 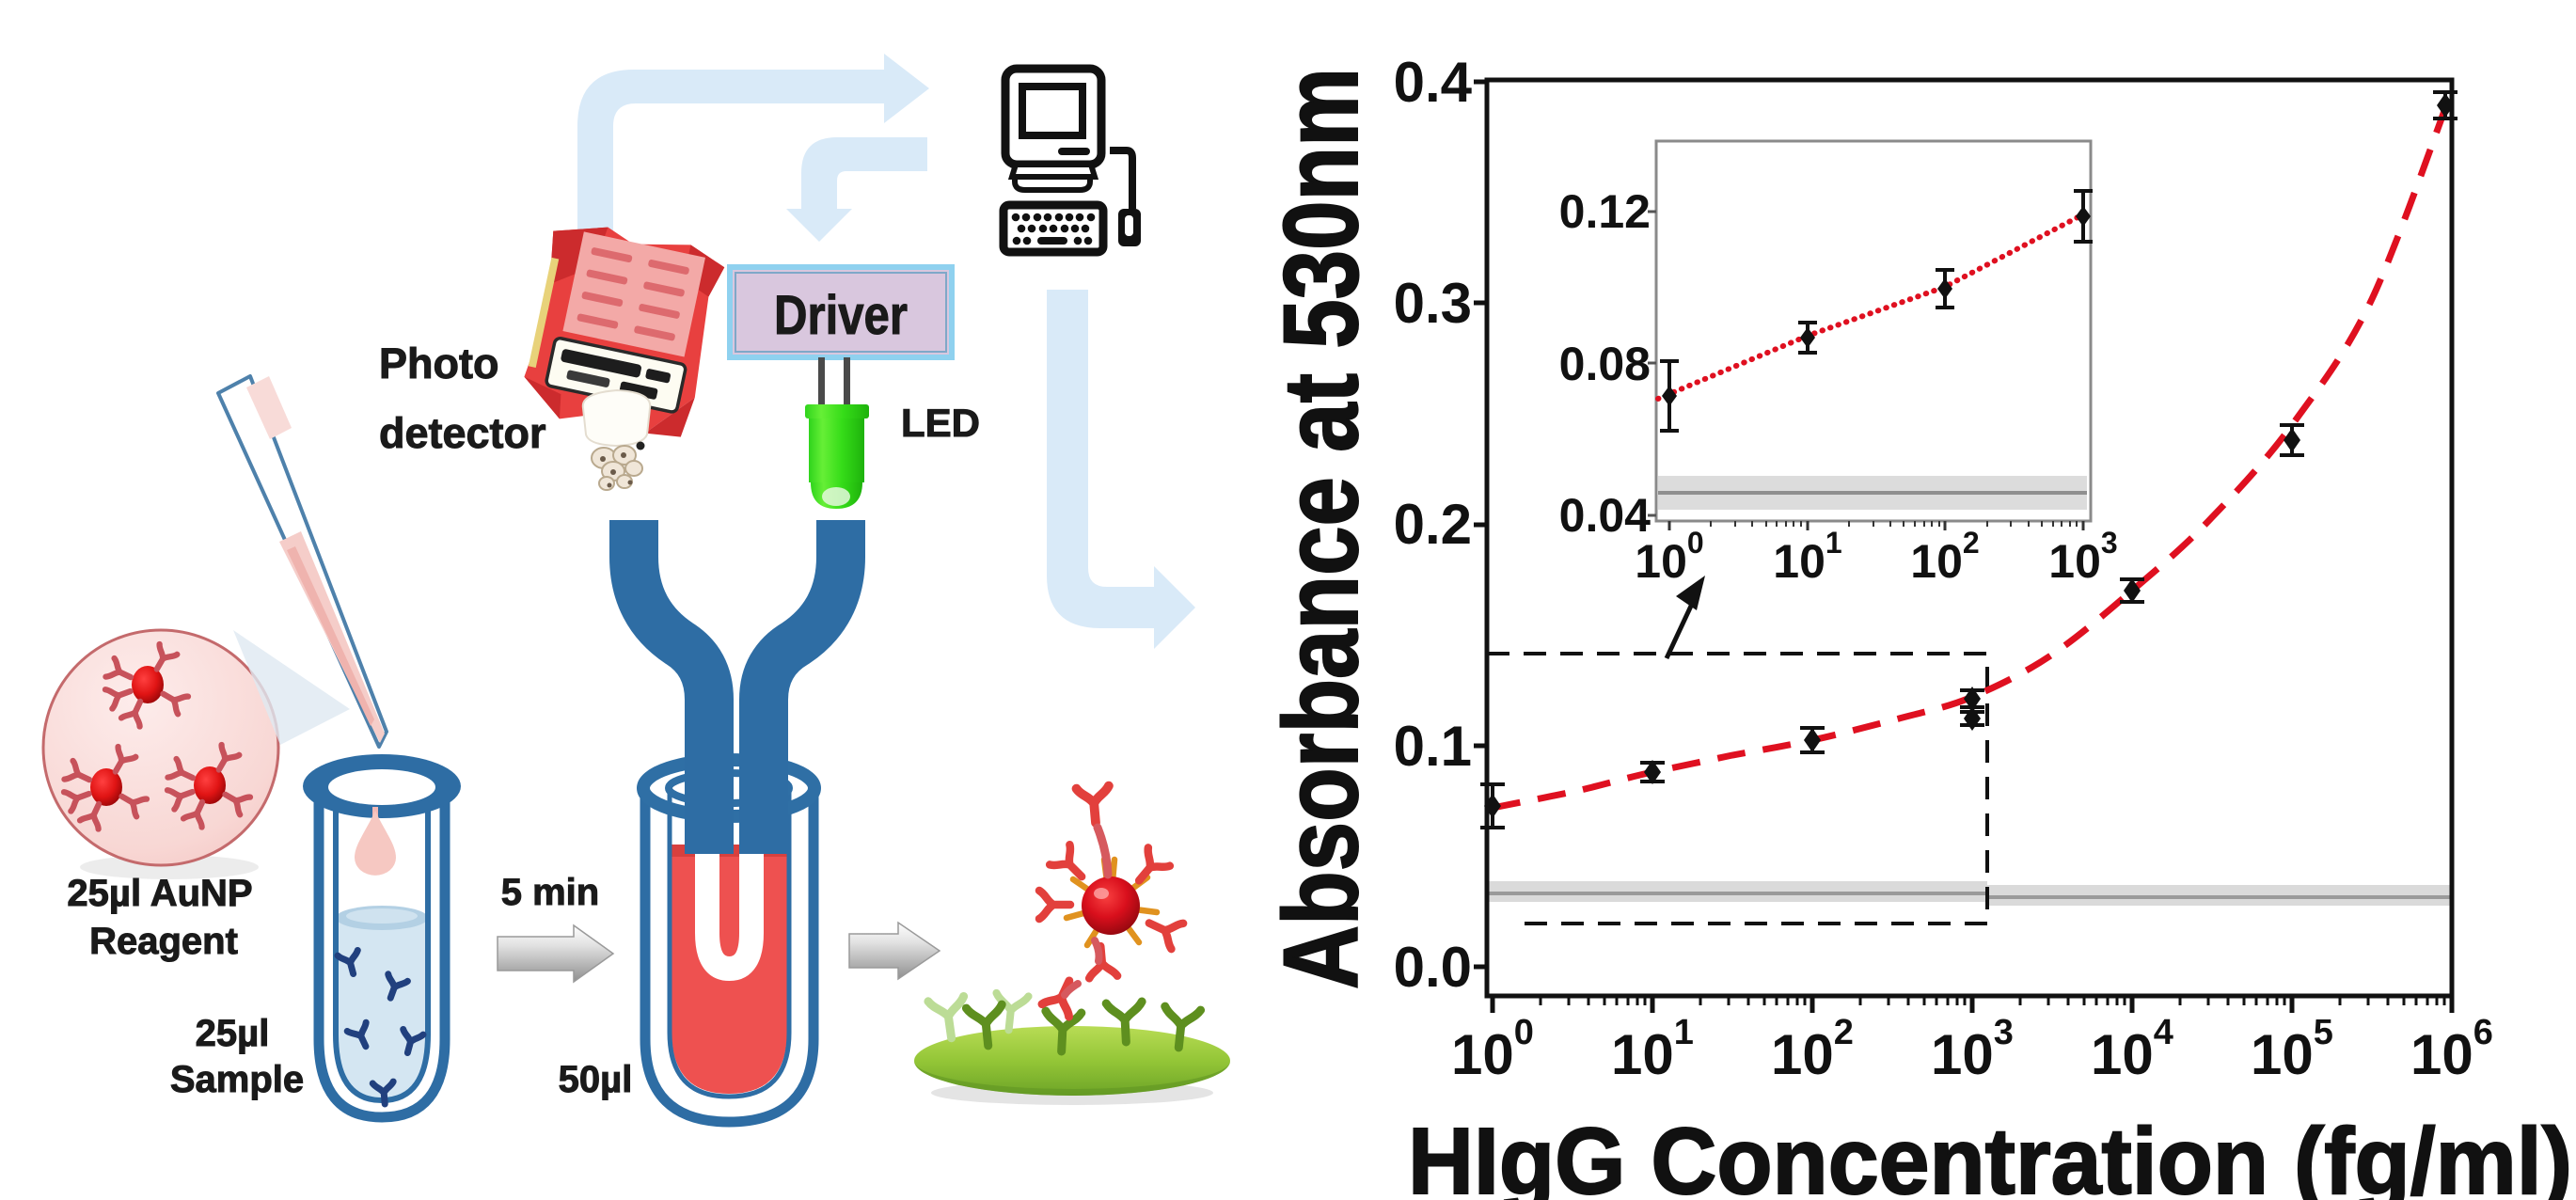 What do you see at coordinates (1433, 303) in the screenshot?
I see `svg-text: 0.3` at bounding box center [1433, 303].